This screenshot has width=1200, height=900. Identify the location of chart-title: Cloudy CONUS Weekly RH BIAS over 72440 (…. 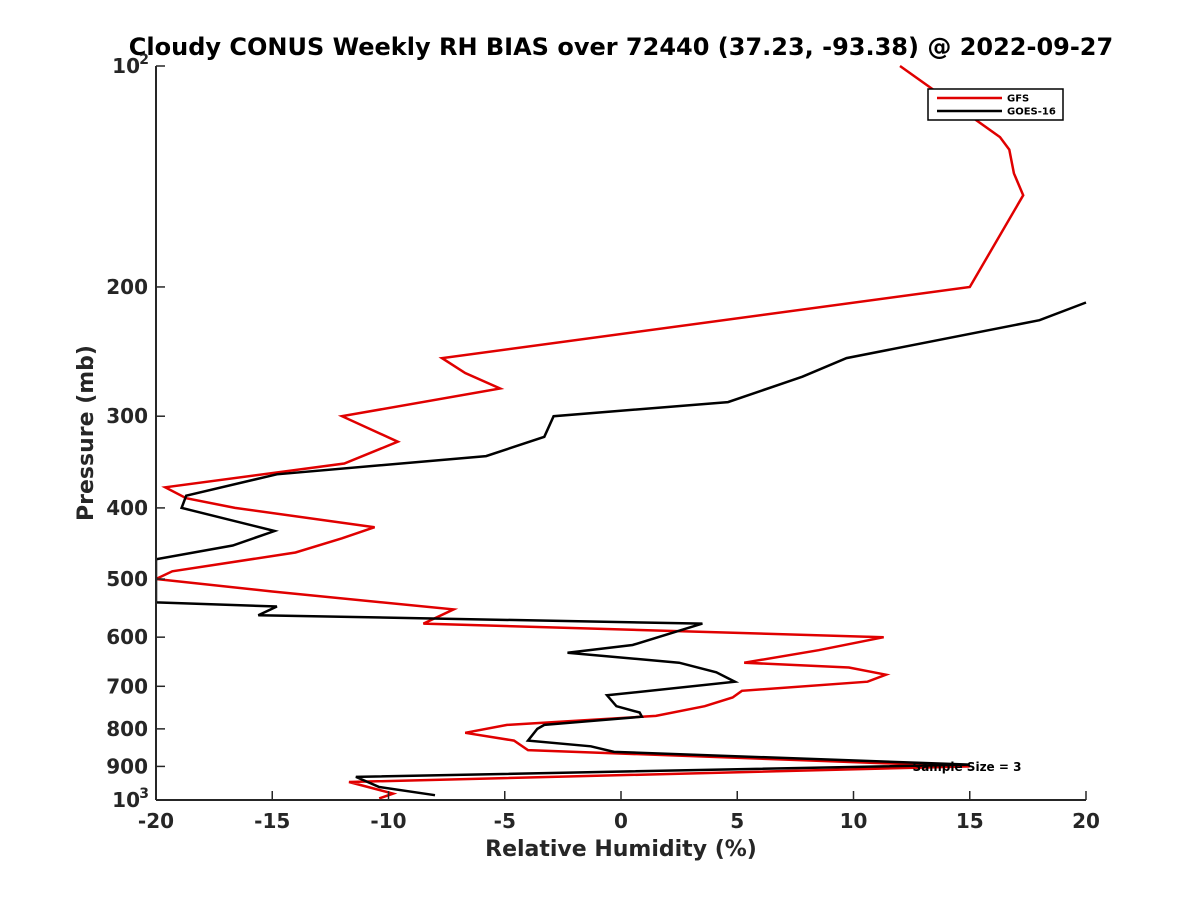
(621, 47).